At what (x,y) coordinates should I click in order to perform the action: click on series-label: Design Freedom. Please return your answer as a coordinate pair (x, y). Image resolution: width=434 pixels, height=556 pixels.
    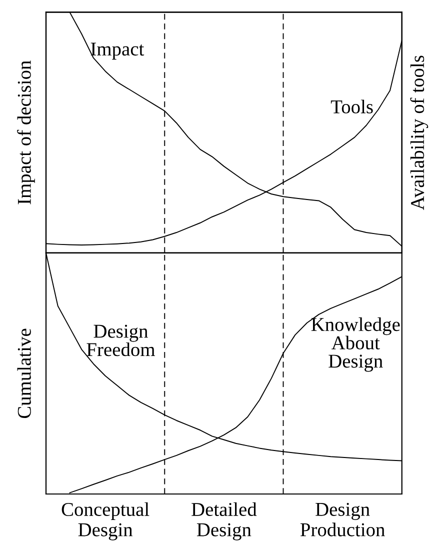
    Looking at the image, I should click on (120, 340).